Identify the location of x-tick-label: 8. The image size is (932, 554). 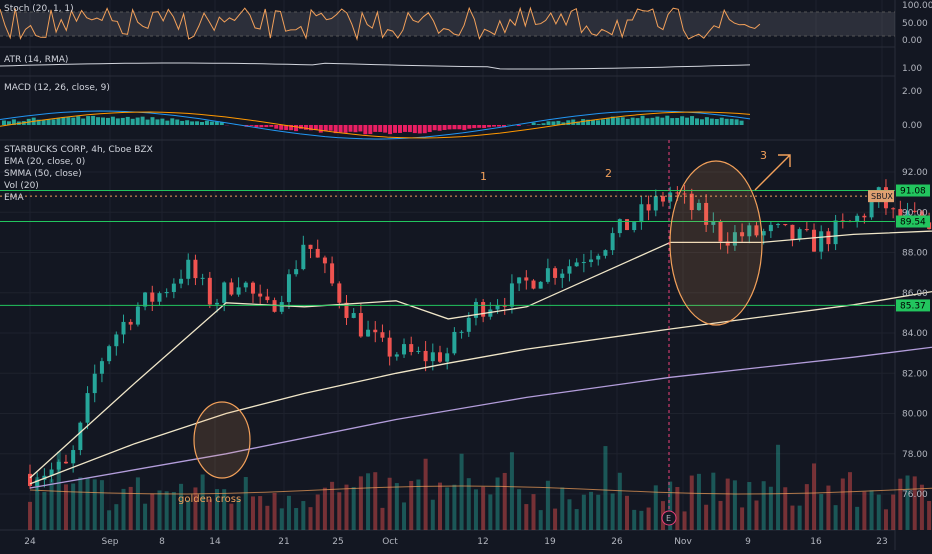
(162, 542).